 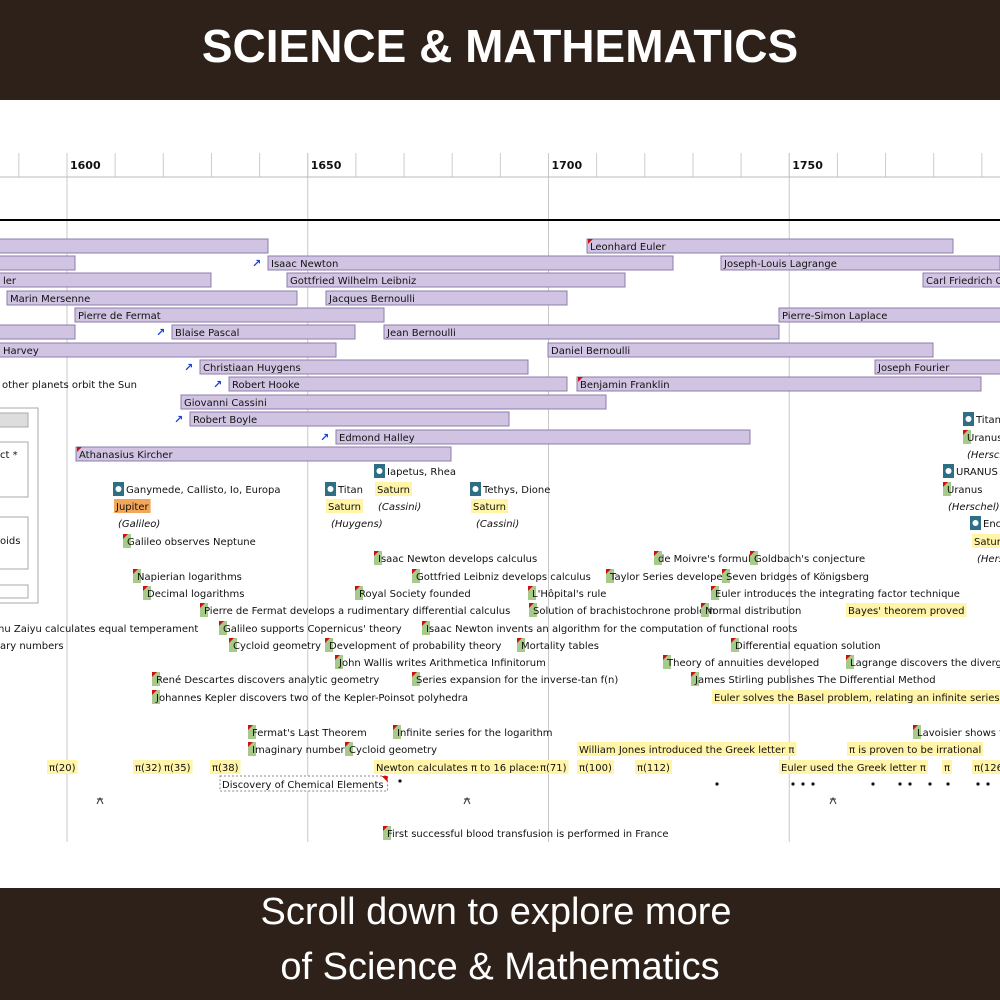 I want to click on event-label: Ganymede, Callisto, Io, Europa, so click(x=203, y=490).